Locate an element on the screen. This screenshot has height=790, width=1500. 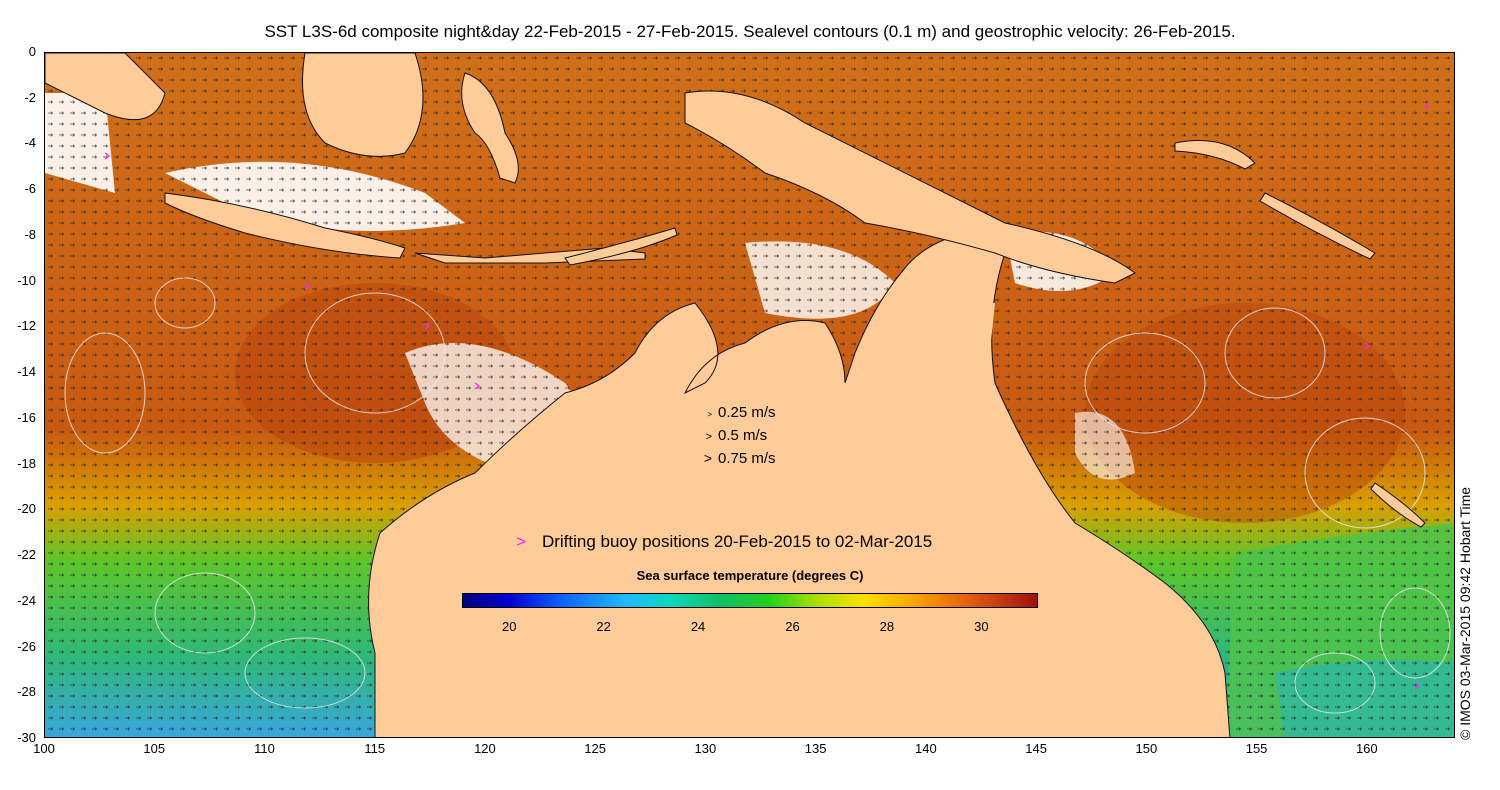
y-tick-label: -10 is located at coordinates (26, 280).